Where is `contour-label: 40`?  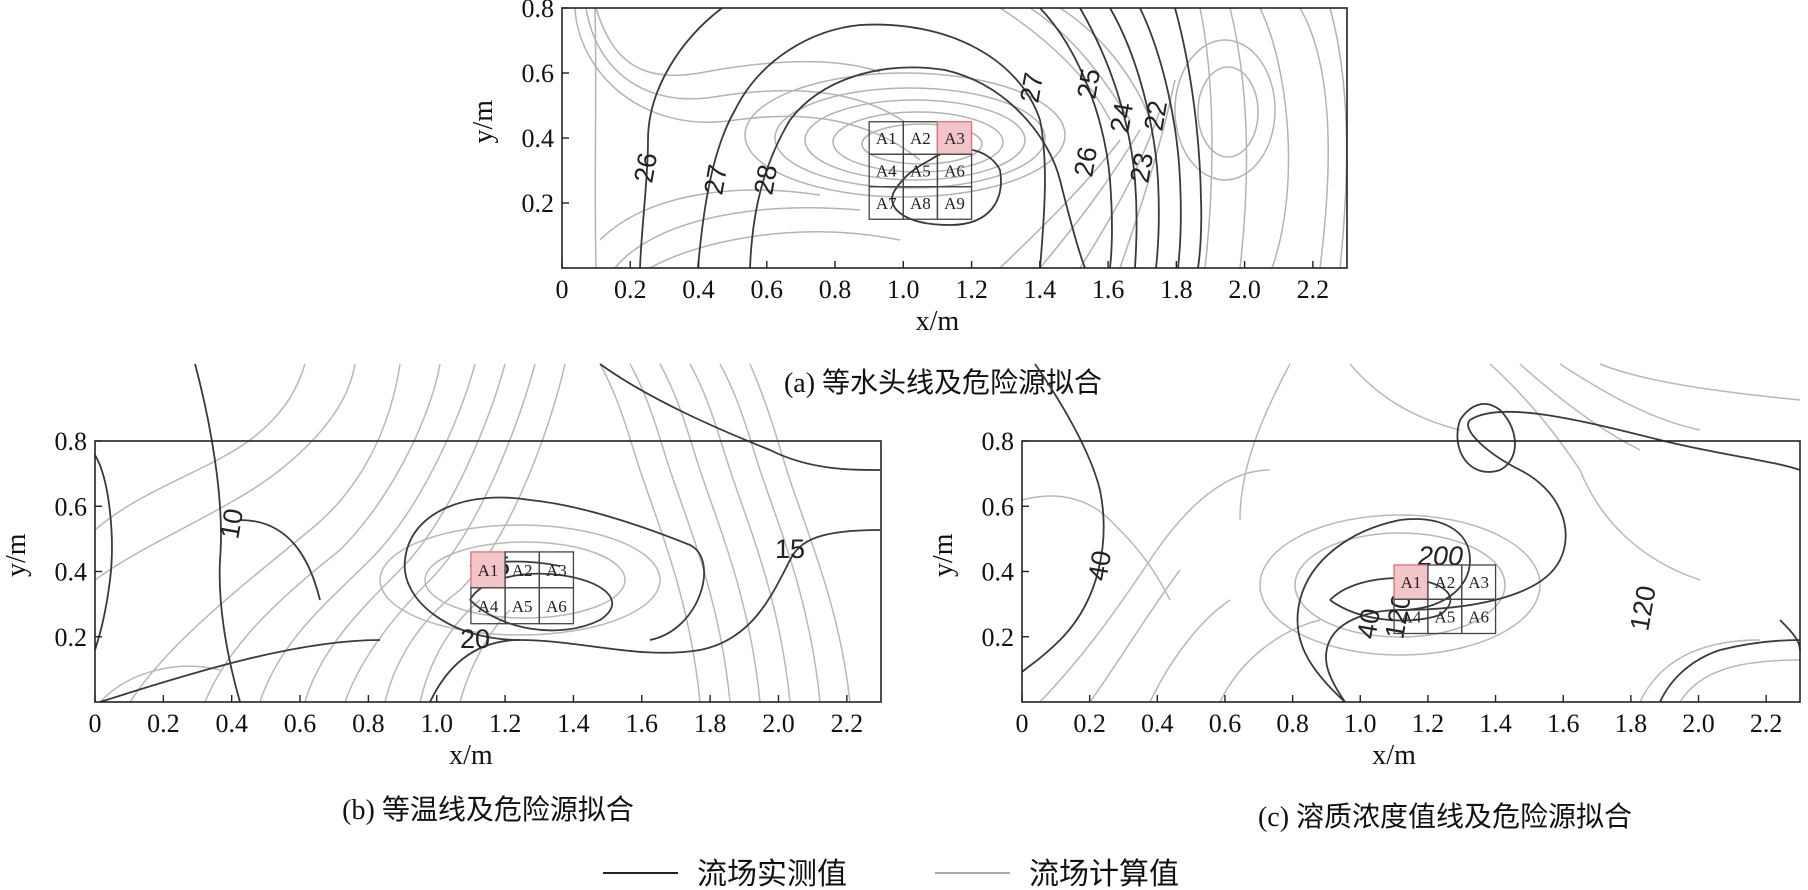
contour-label: 40 is located at coordinates (1099, 565).